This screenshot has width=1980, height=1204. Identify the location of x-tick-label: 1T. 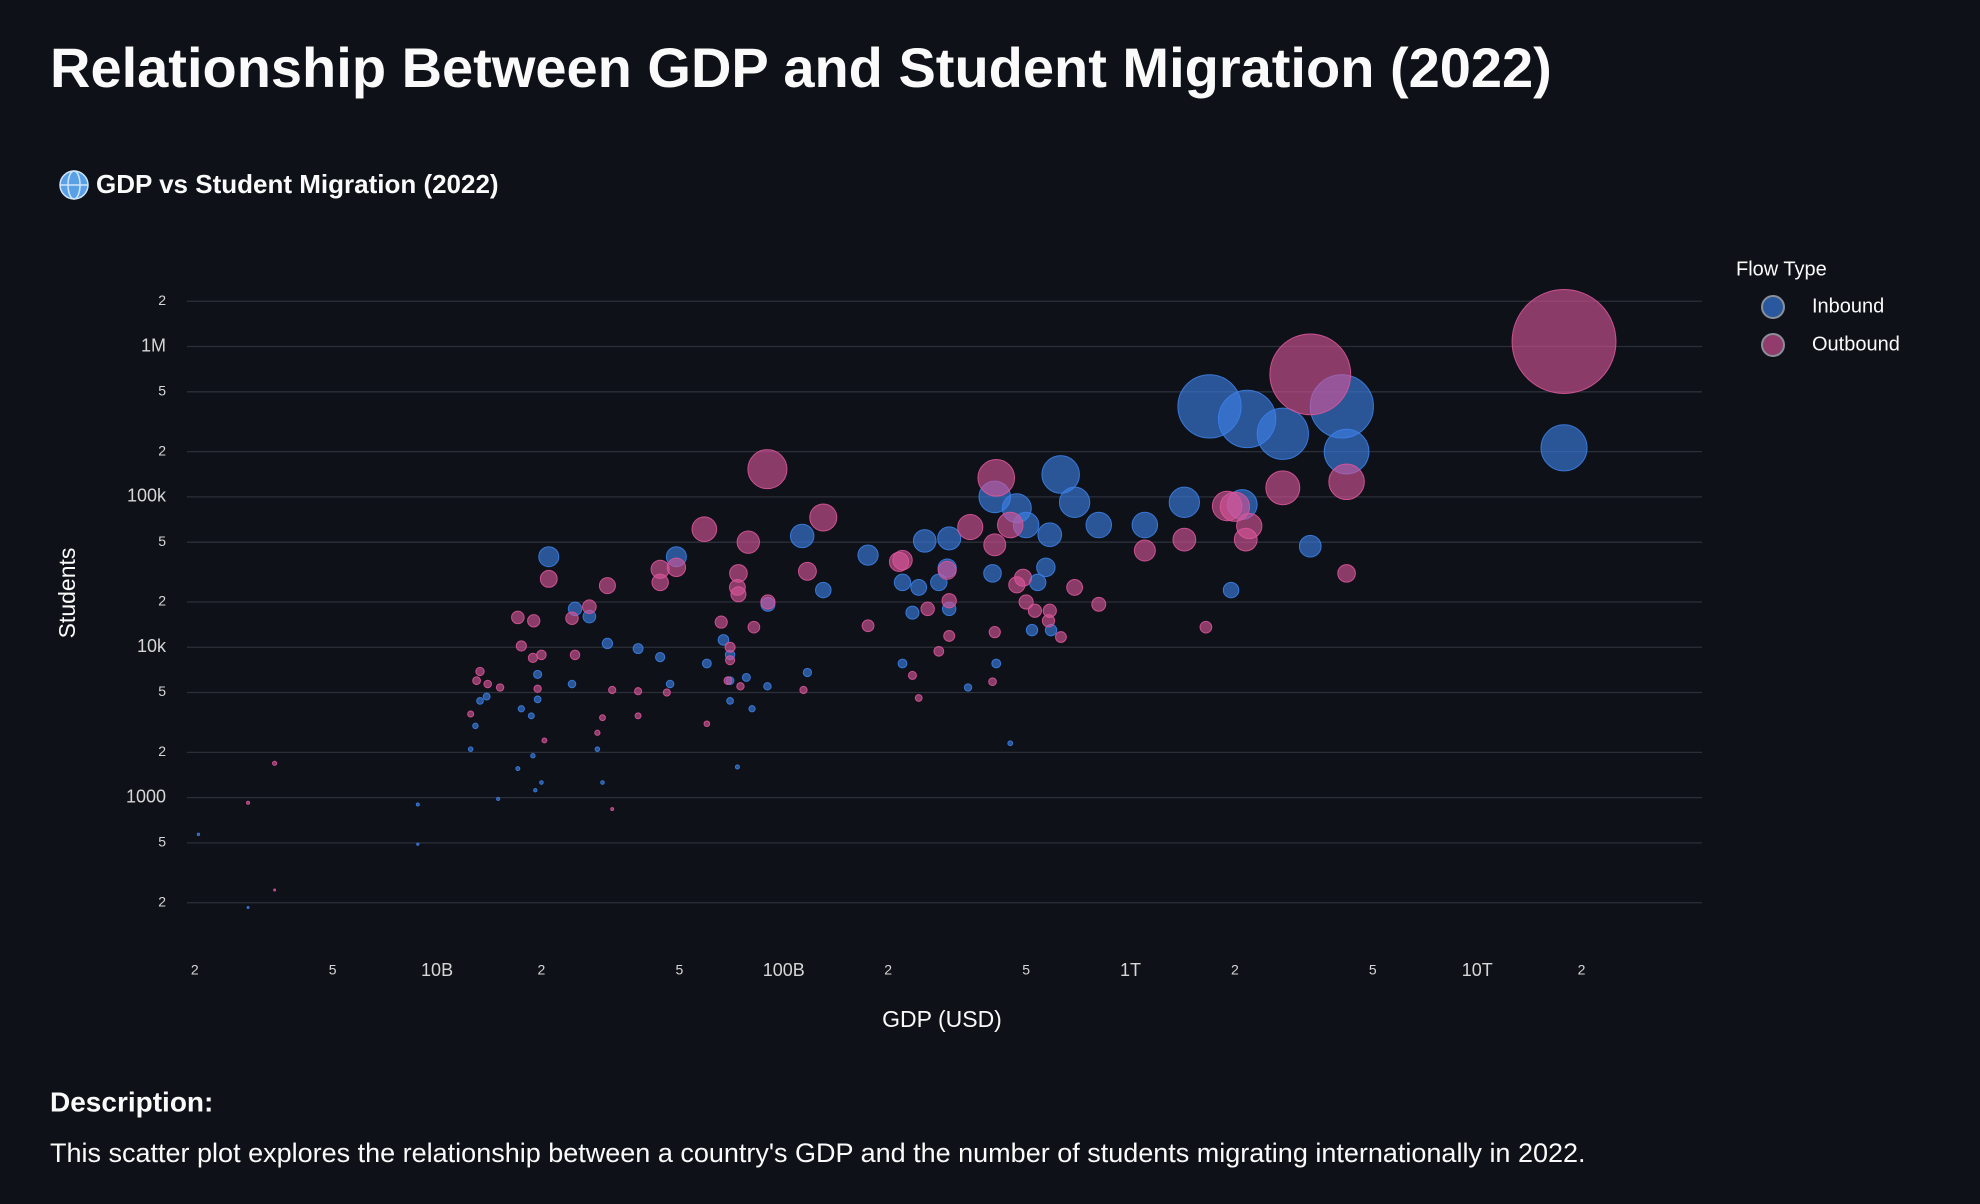
(1130, 970).